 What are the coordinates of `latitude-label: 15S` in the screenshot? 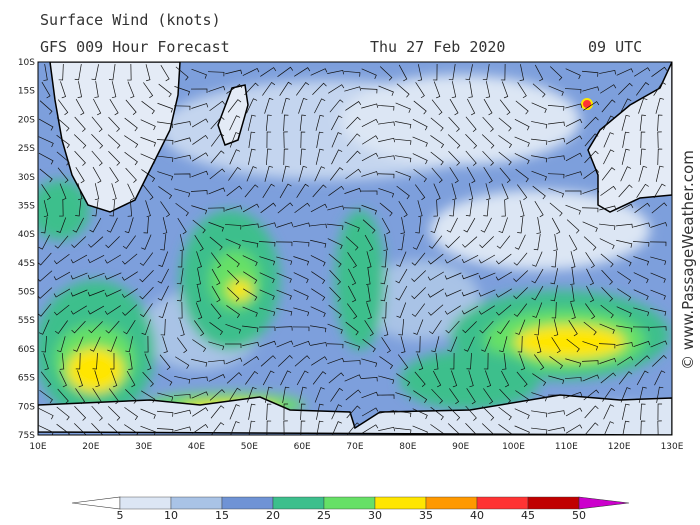 It's located at (26, 92).